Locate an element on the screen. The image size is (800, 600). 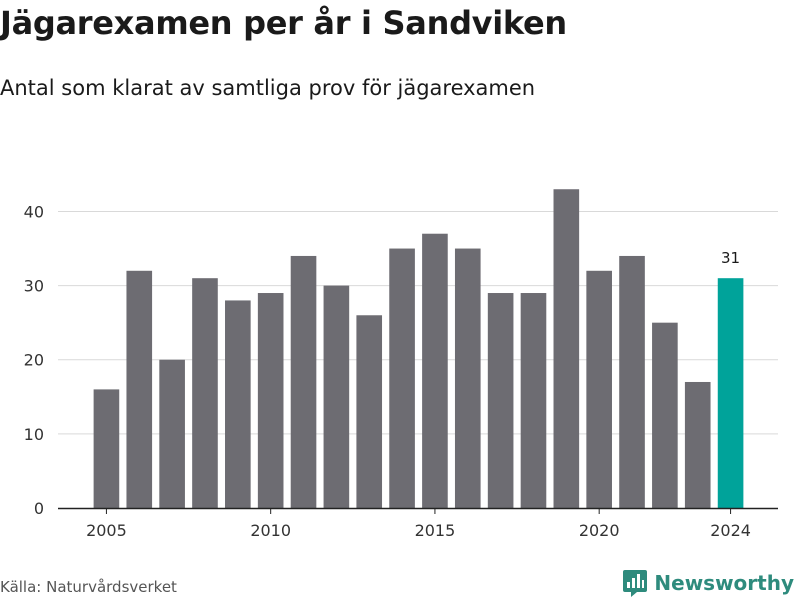
bar-2017 is located at coordinates (500, 400).